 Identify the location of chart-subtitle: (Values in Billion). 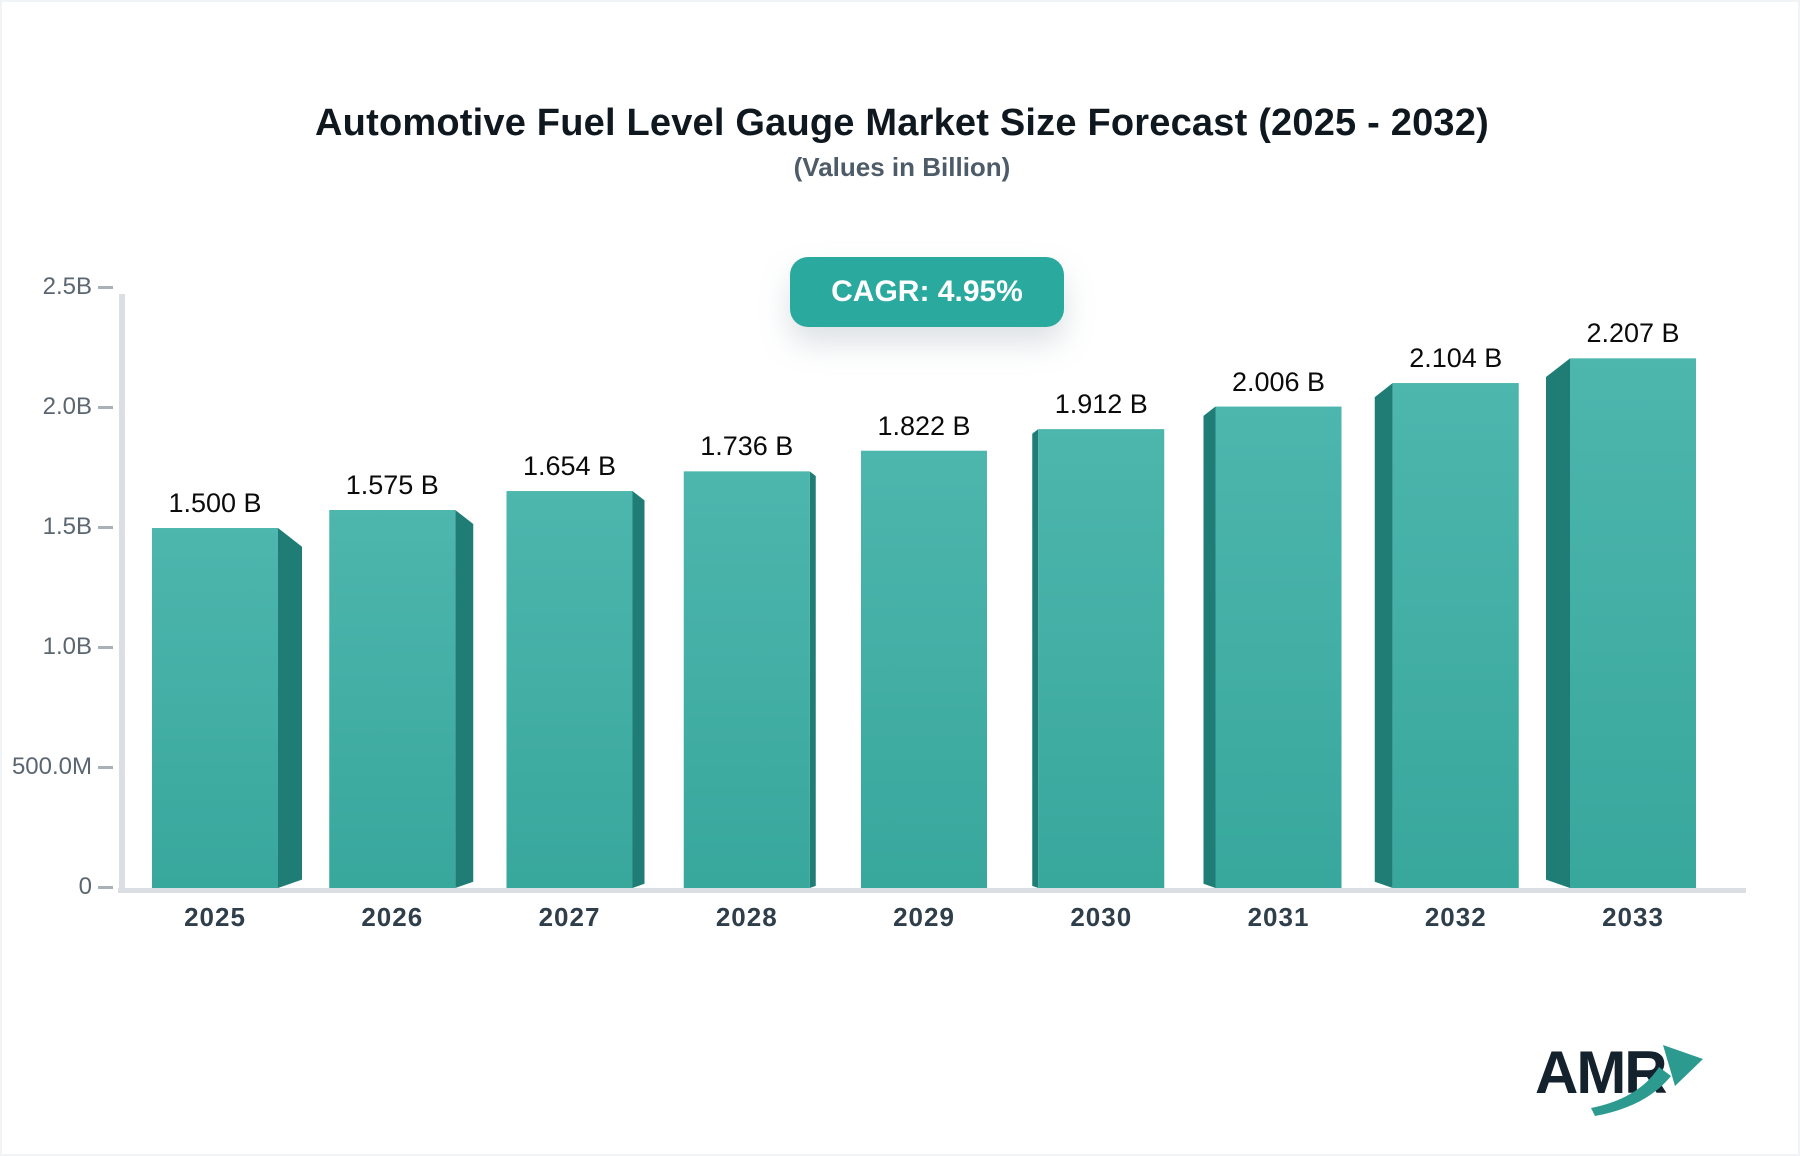
(902, 167).